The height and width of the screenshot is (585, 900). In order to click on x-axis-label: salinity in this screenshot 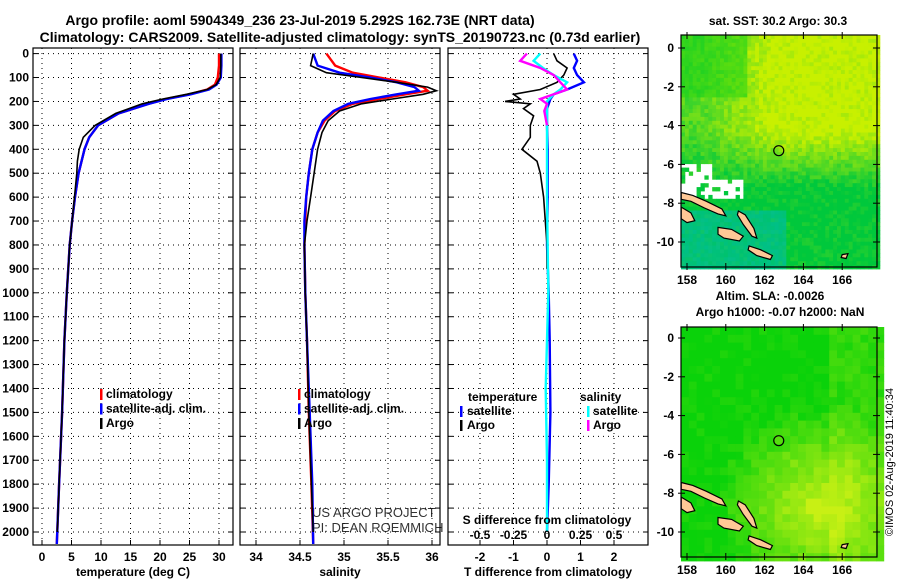, I will do `click(340, 572)`.